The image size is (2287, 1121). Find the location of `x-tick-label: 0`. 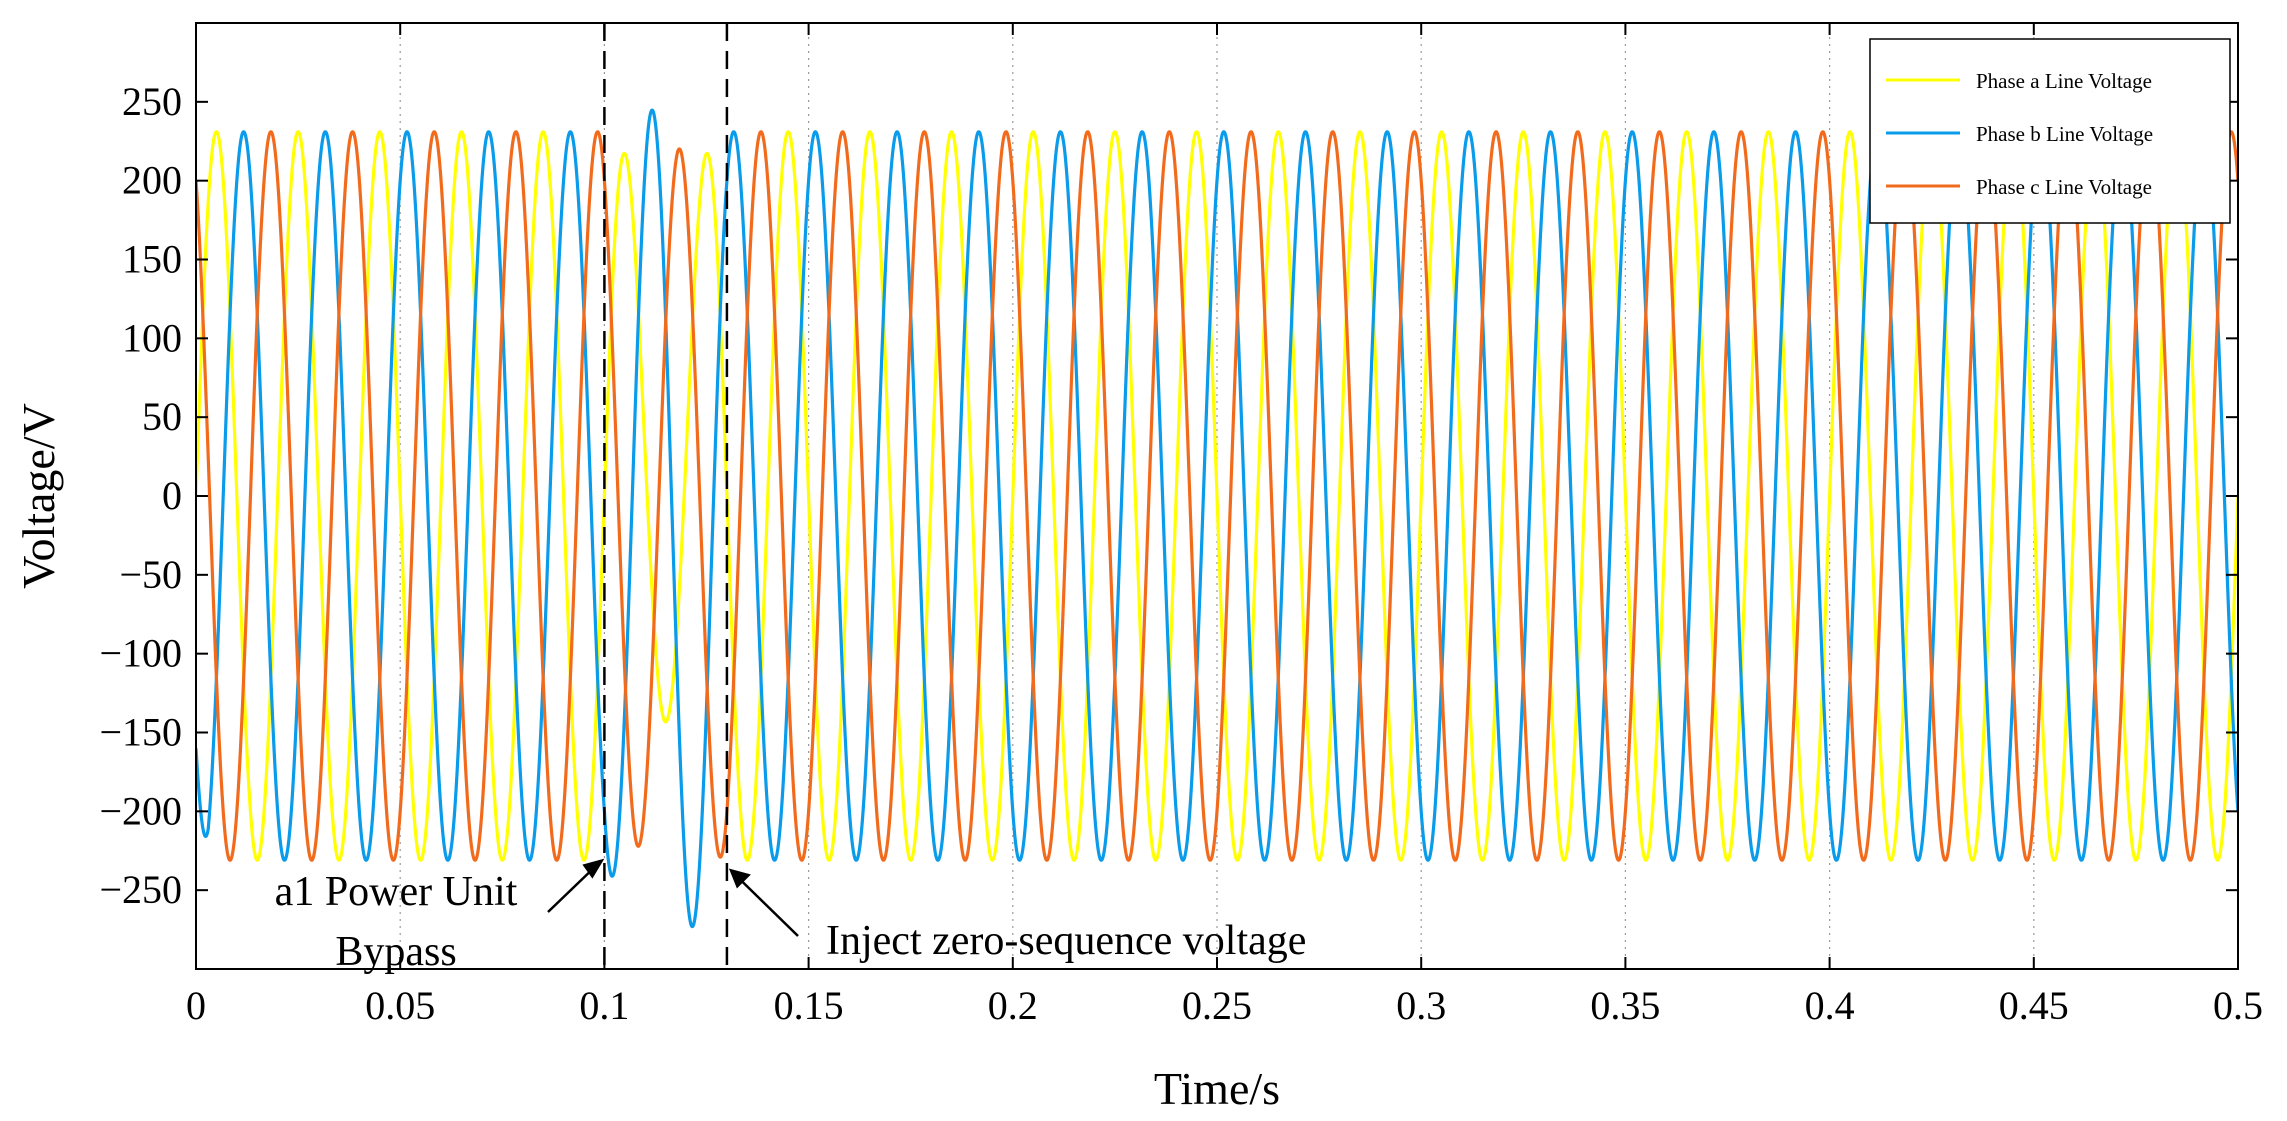

x-tick-label: 0 is located at coordinates (196, 1005).